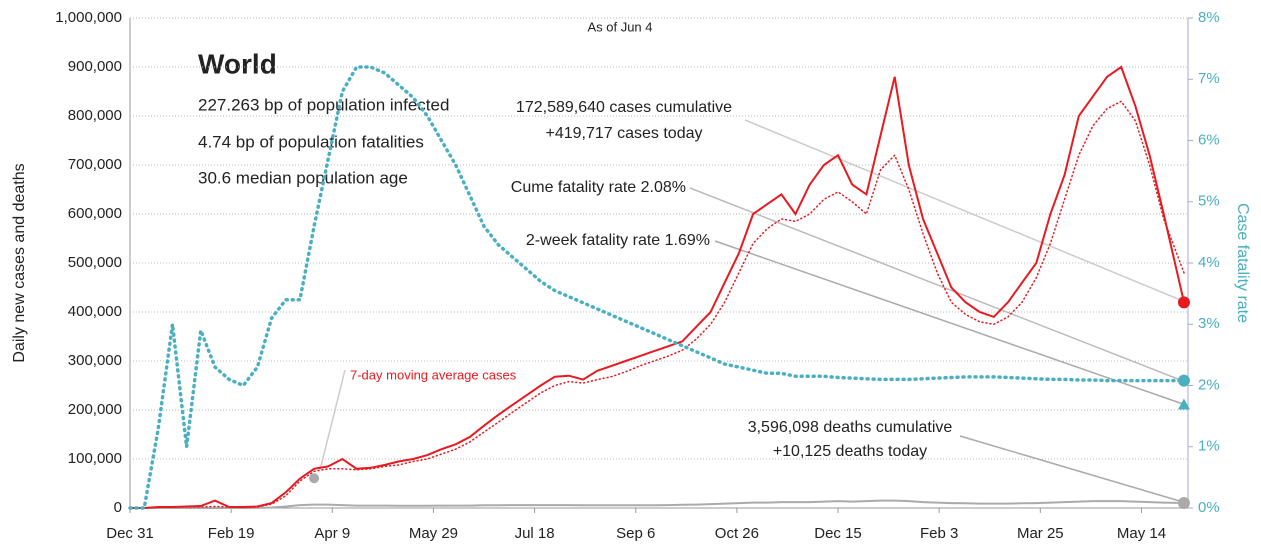 This screenshot has height=545, width=1261. I want to click on y-tick-label: 400,000, so click(95, 311).